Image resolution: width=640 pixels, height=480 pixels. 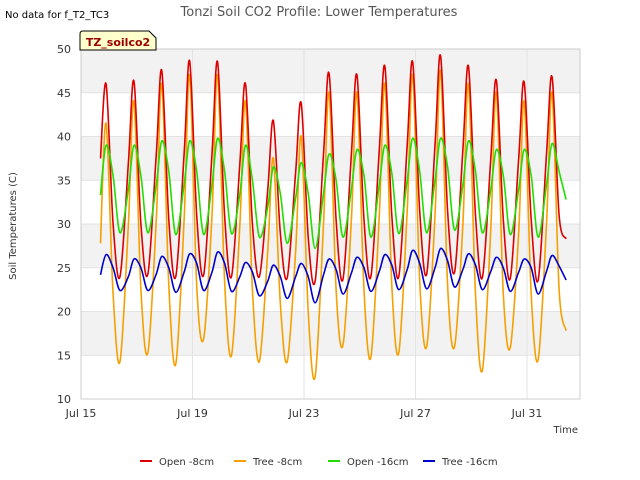 What do you see at coordinates (64, 93) in the screenshot?
I see `y-tick-label: 45` at bounding box center [64, 93].